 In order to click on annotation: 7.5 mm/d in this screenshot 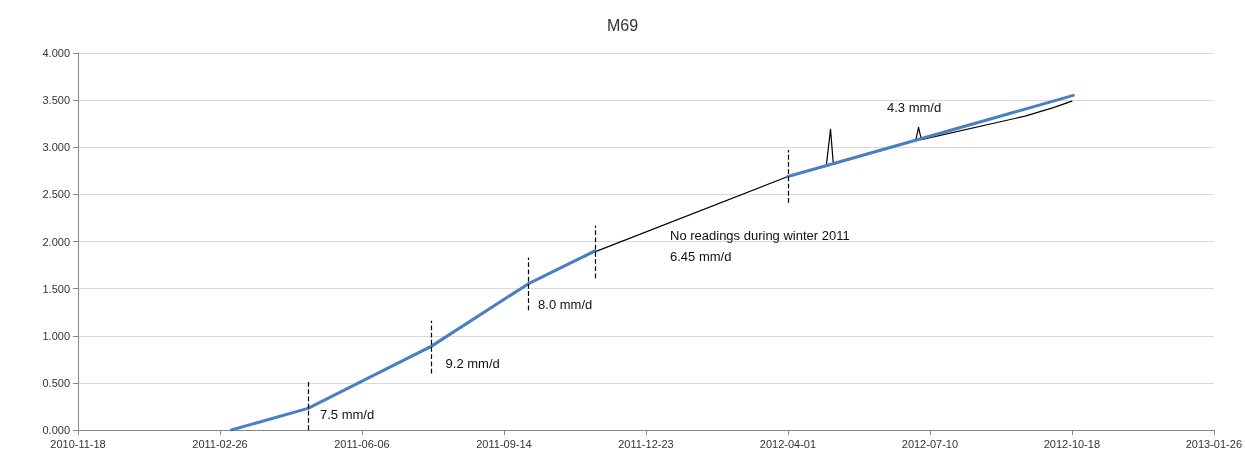, I will do `click(347, 414)`.